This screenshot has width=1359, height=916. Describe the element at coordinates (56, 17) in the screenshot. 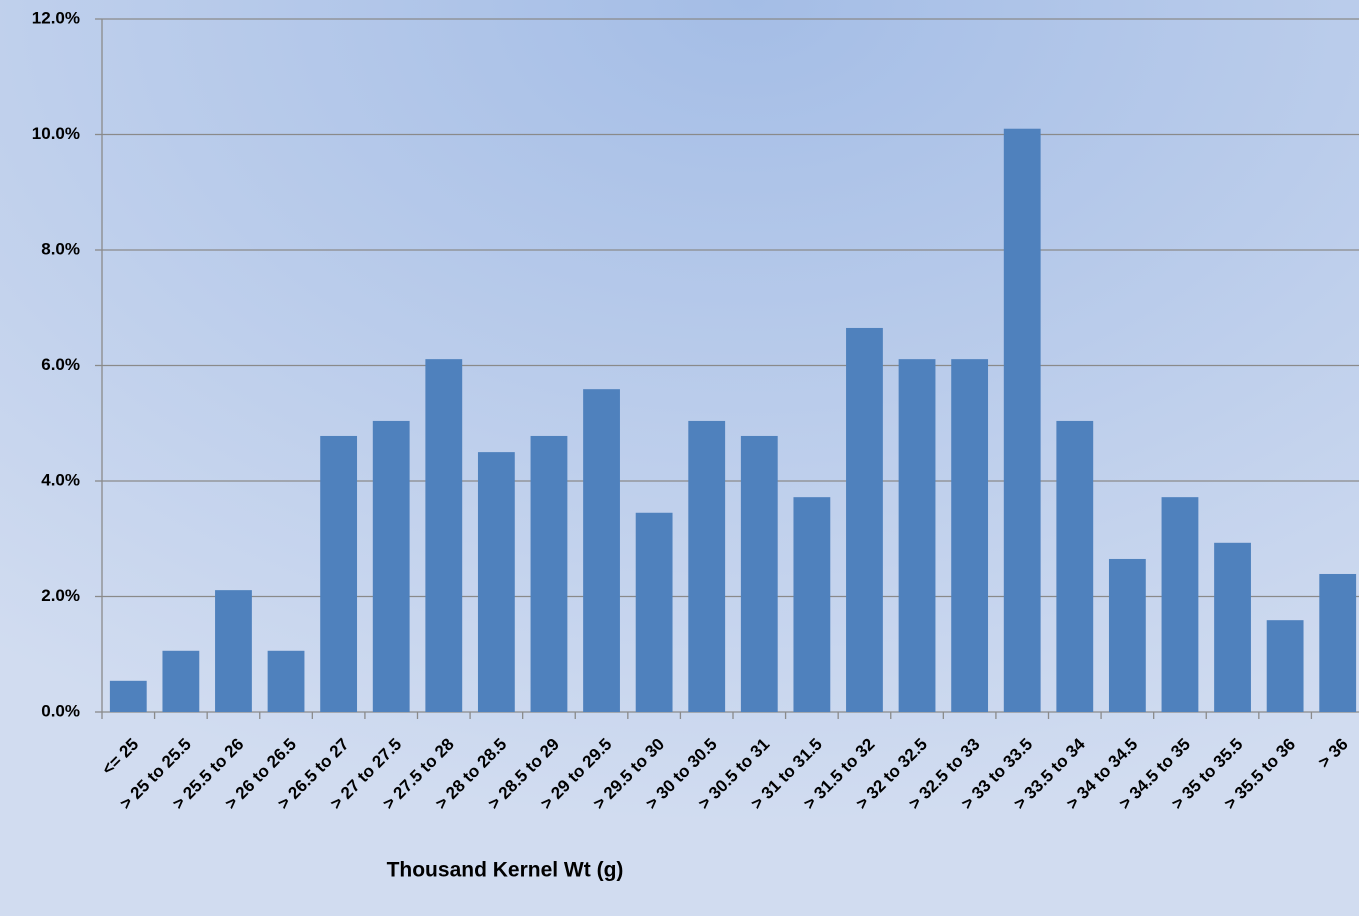

I see `y-tick-label: 12.0%` at that location.